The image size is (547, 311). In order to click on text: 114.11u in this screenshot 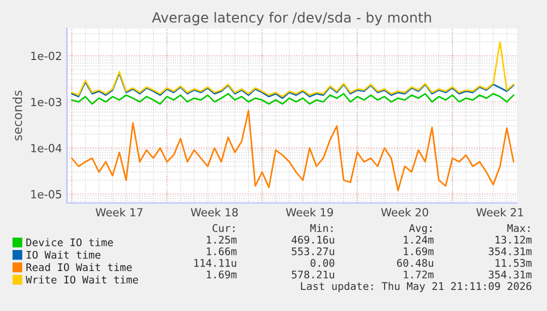, I will do `click(215, 263)`.